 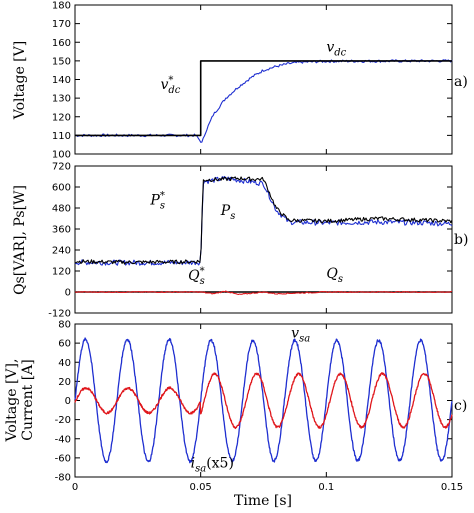 What do you see at coordinates (63, 458) in the screenshot?
I see `y-tick-label: -60` at bounding box center [63, 458].